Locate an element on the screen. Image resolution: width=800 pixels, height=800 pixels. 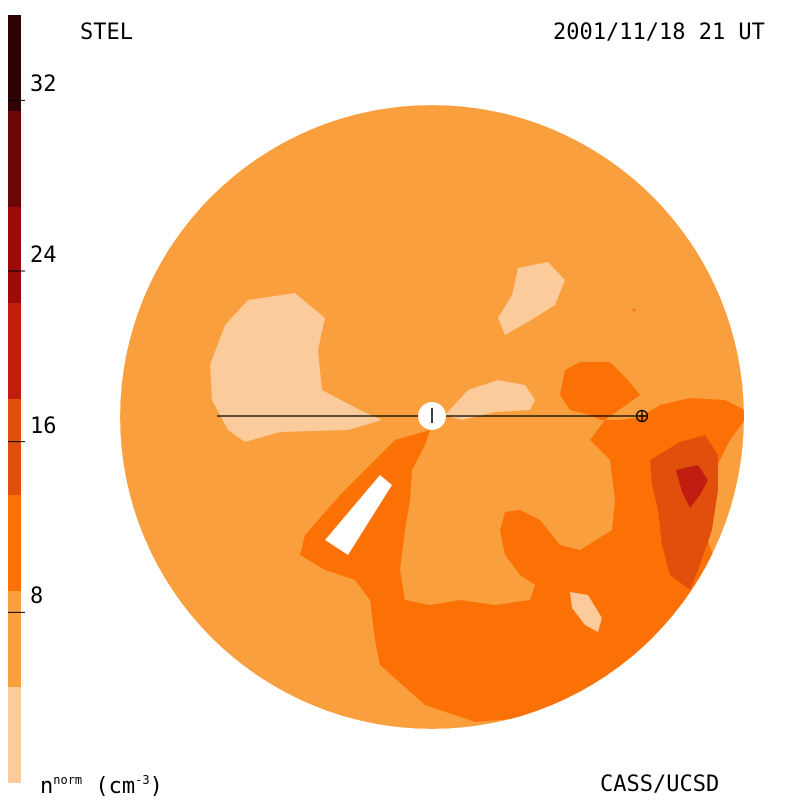
contour-low-inner is located at coordinates (586, 612).